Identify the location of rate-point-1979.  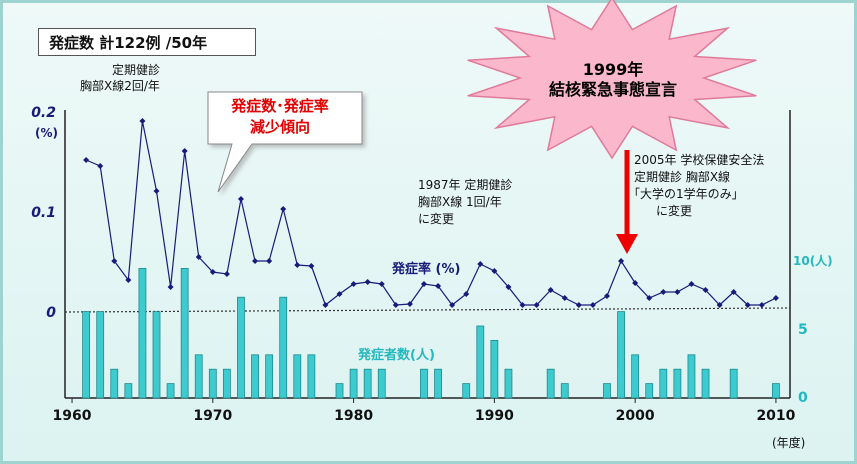
(339, 294).